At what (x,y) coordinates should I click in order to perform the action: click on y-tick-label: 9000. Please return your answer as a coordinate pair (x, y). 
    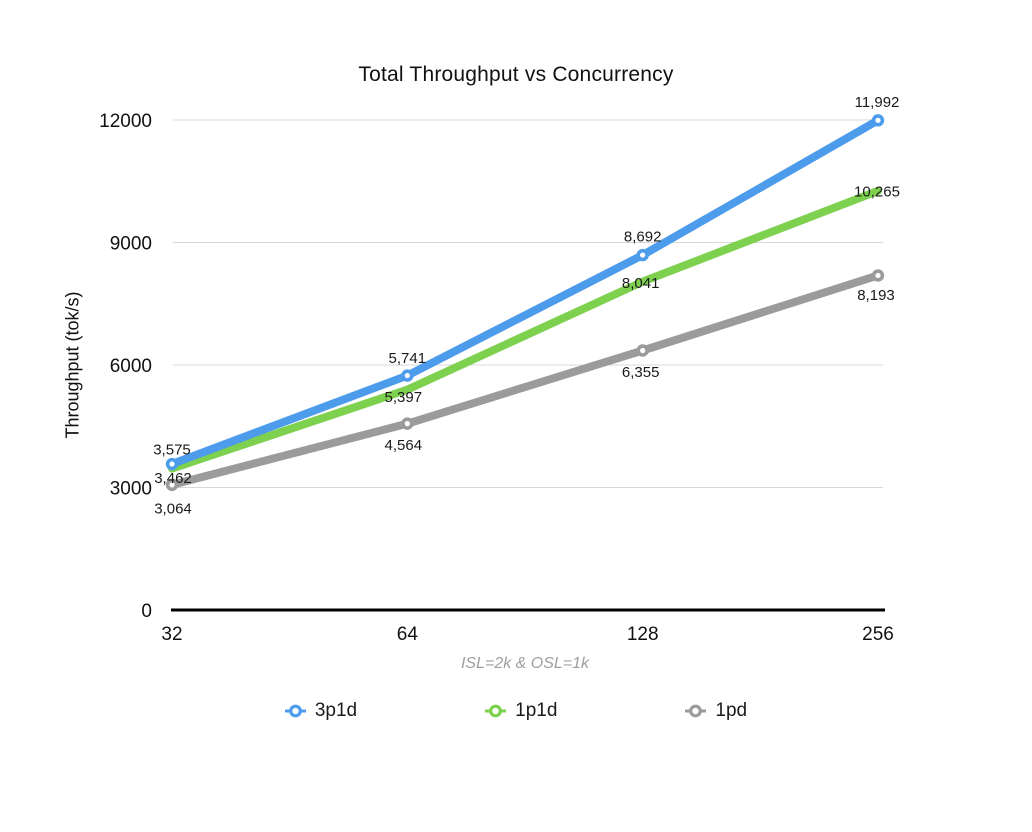
    Looking at the image, I should click on (131, 244).